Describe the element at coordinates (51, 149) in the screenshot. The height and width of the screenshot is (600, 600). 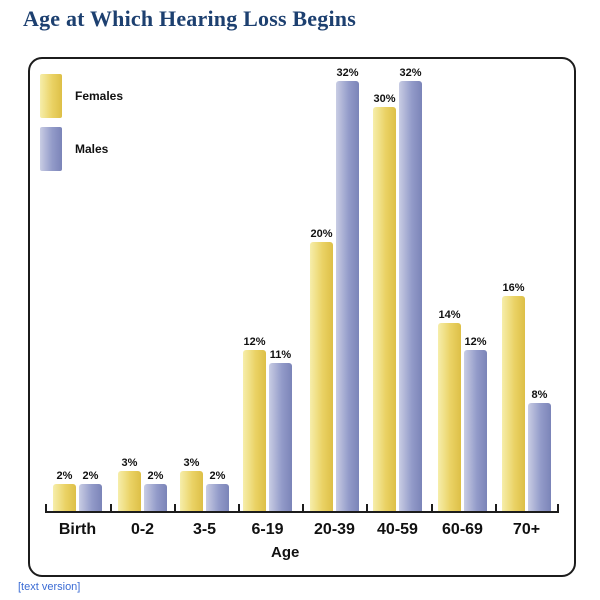
I see `males-swatch-icon` at that location.